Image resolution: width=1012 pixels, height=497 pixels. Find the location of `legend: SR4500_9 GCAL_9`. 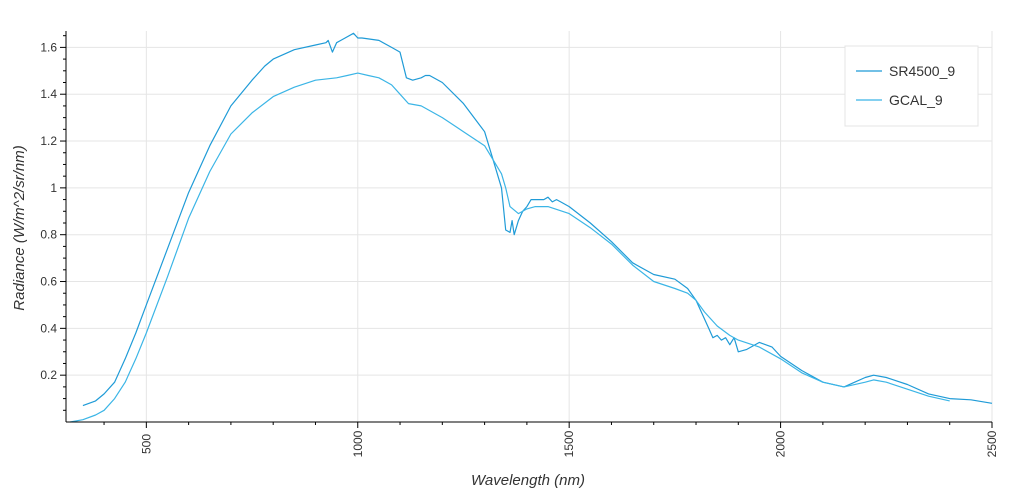

legend: SR4500_9 GCAL_9 is located at coordinates (911, 86).